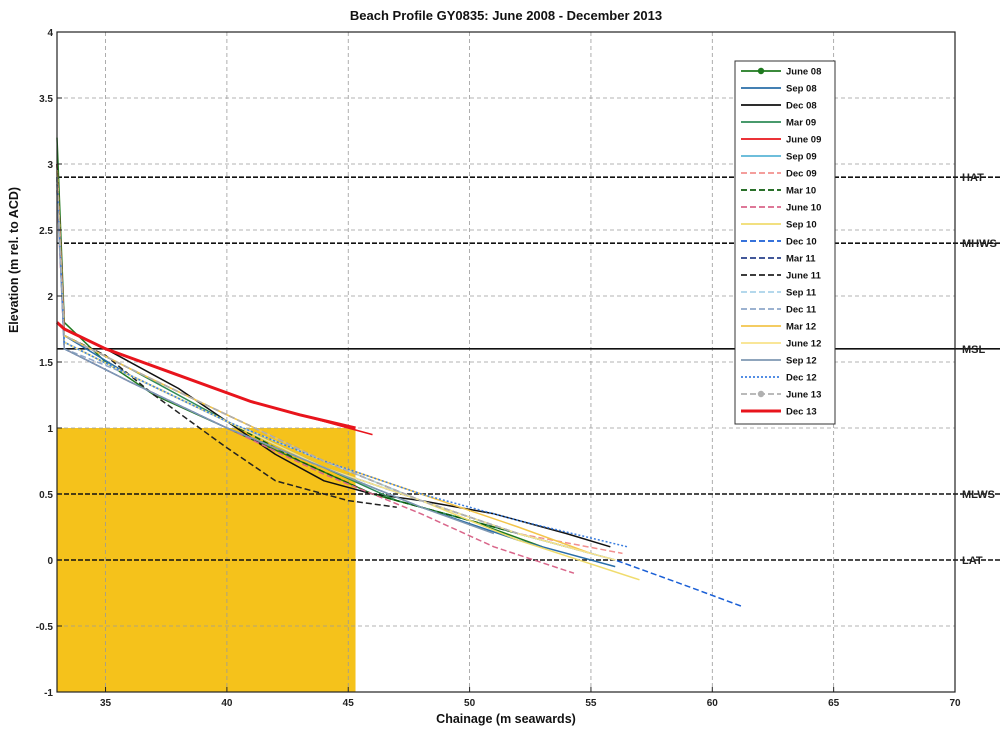 This screenshot has width=1008, height=732. Describe the element at coordinates (801, 191) in the screenshot. I see `legend-label: Mar 10` at that location.